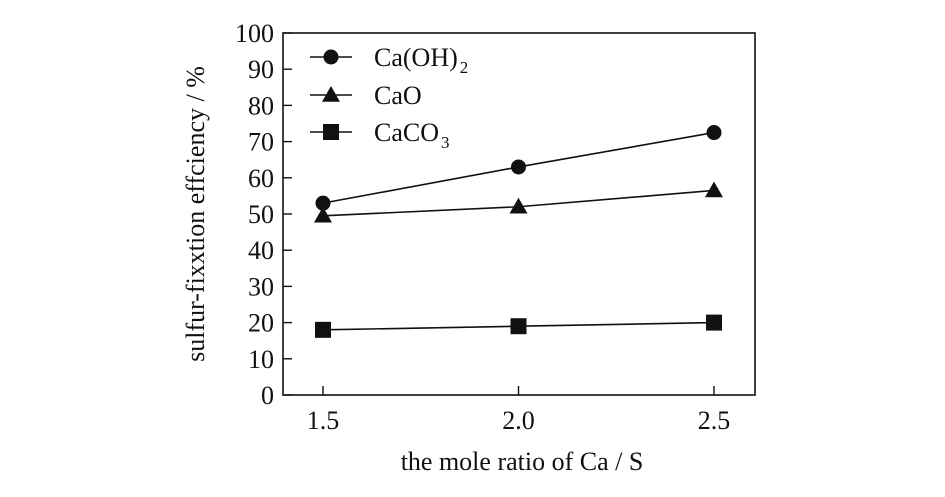  Describe the element at coordinates (398, 95) in the screenshot. I see `legend-label: CaO` at that location.